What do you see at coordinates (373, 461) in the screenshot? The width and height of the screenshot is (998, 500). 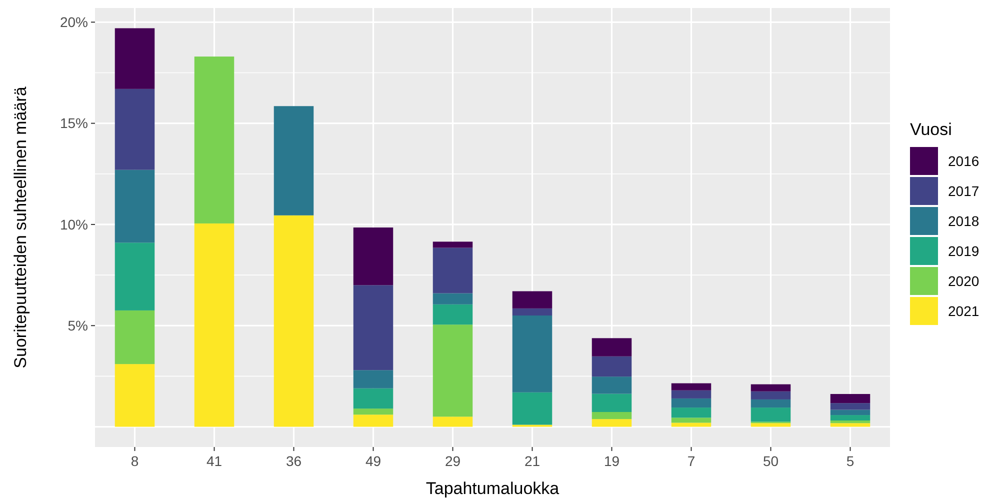 I see `x-tick-label: 49` at bounding box center [373, 461].